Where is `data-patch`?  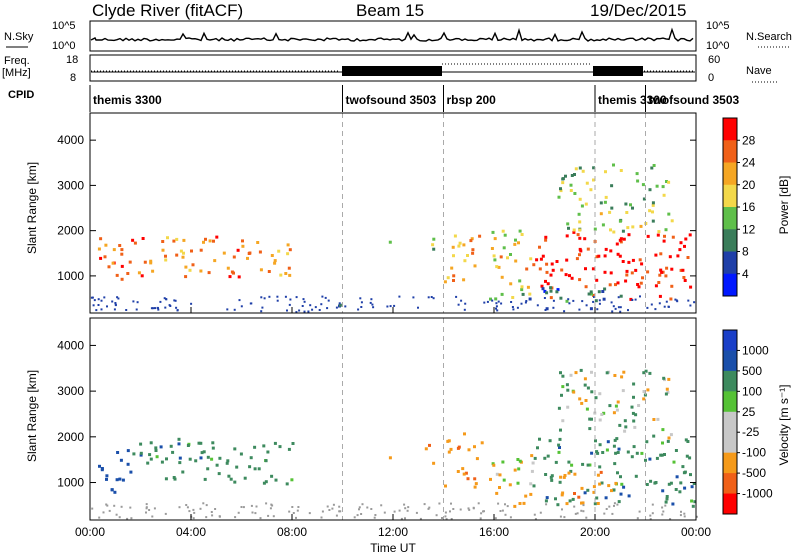 data-patch is located at coordinates (462, 259).